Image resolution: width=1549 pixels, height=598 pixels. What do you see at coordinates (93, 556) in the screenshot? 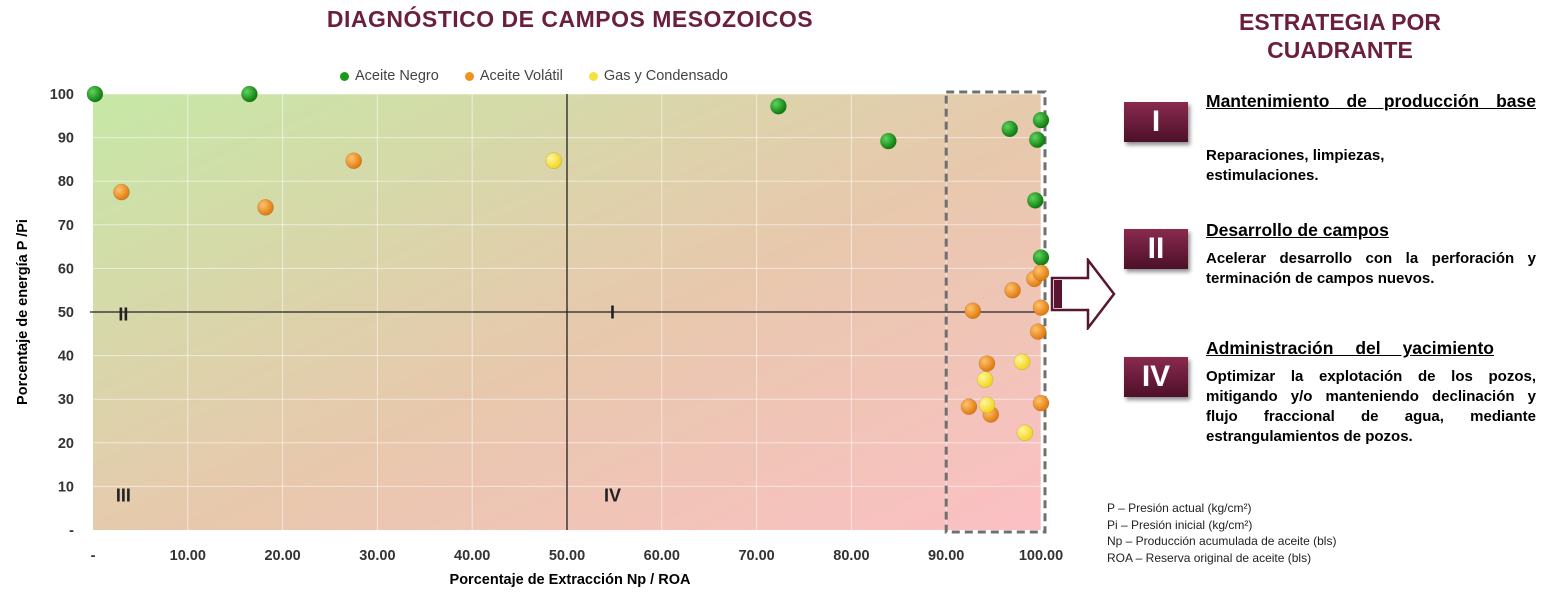
I see `x-tick-label: -` at bounding box center [93, 556].